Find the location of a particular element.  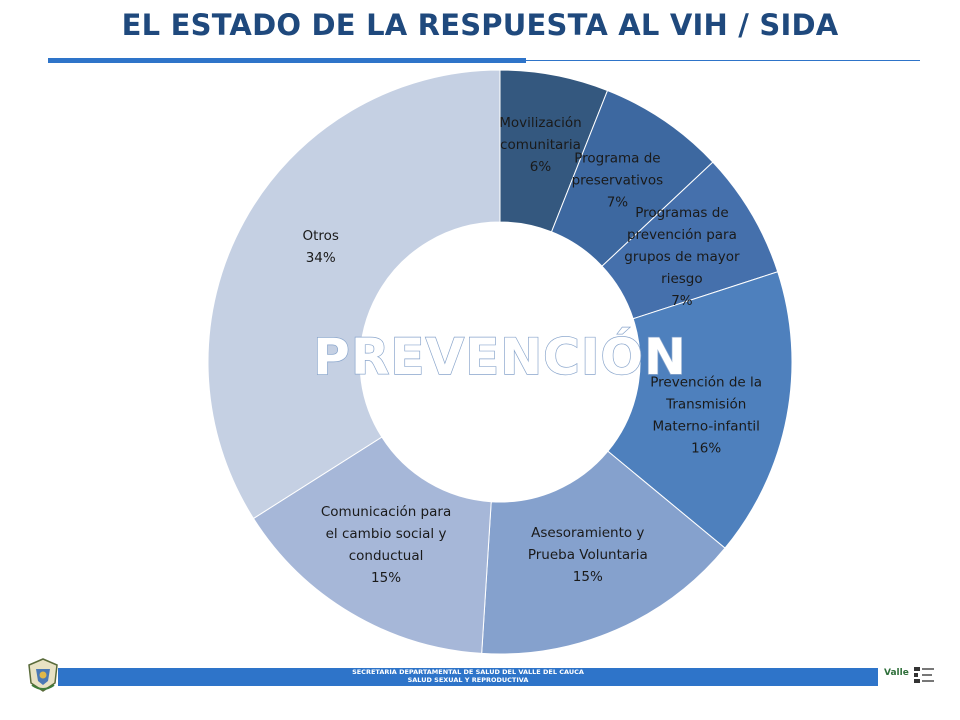

slice-label-line: Asesoramiento y is located at coordinates (587, 533).